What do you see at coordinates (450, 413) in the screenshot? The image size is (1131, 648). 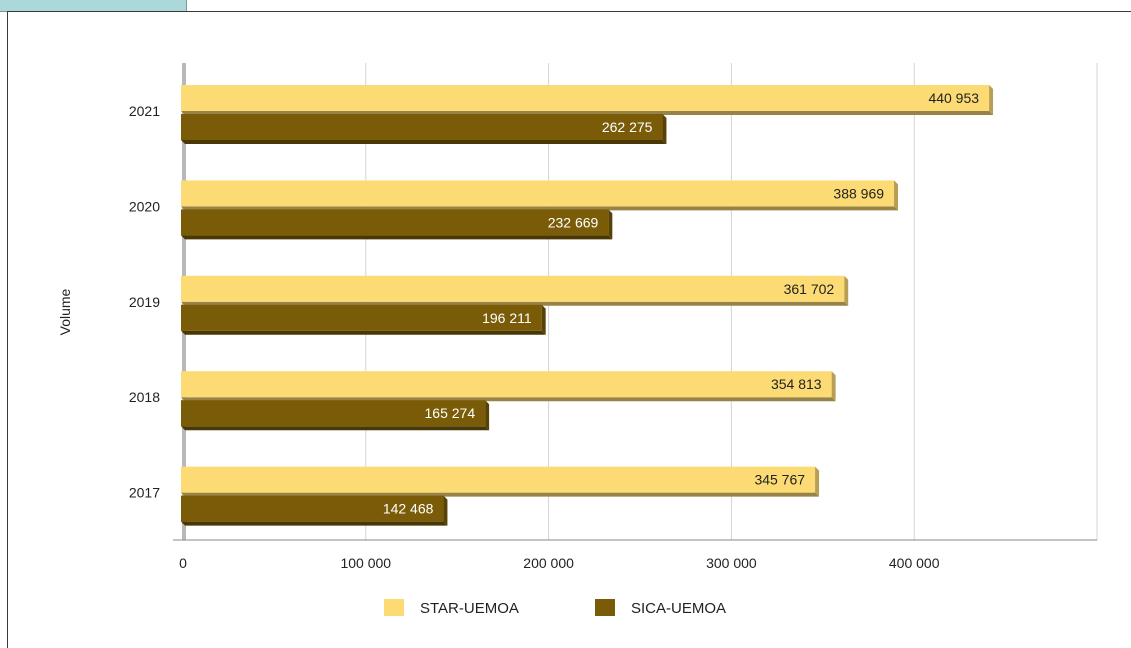 I see `data-label: 165 274` at bounding box center [450, 413].